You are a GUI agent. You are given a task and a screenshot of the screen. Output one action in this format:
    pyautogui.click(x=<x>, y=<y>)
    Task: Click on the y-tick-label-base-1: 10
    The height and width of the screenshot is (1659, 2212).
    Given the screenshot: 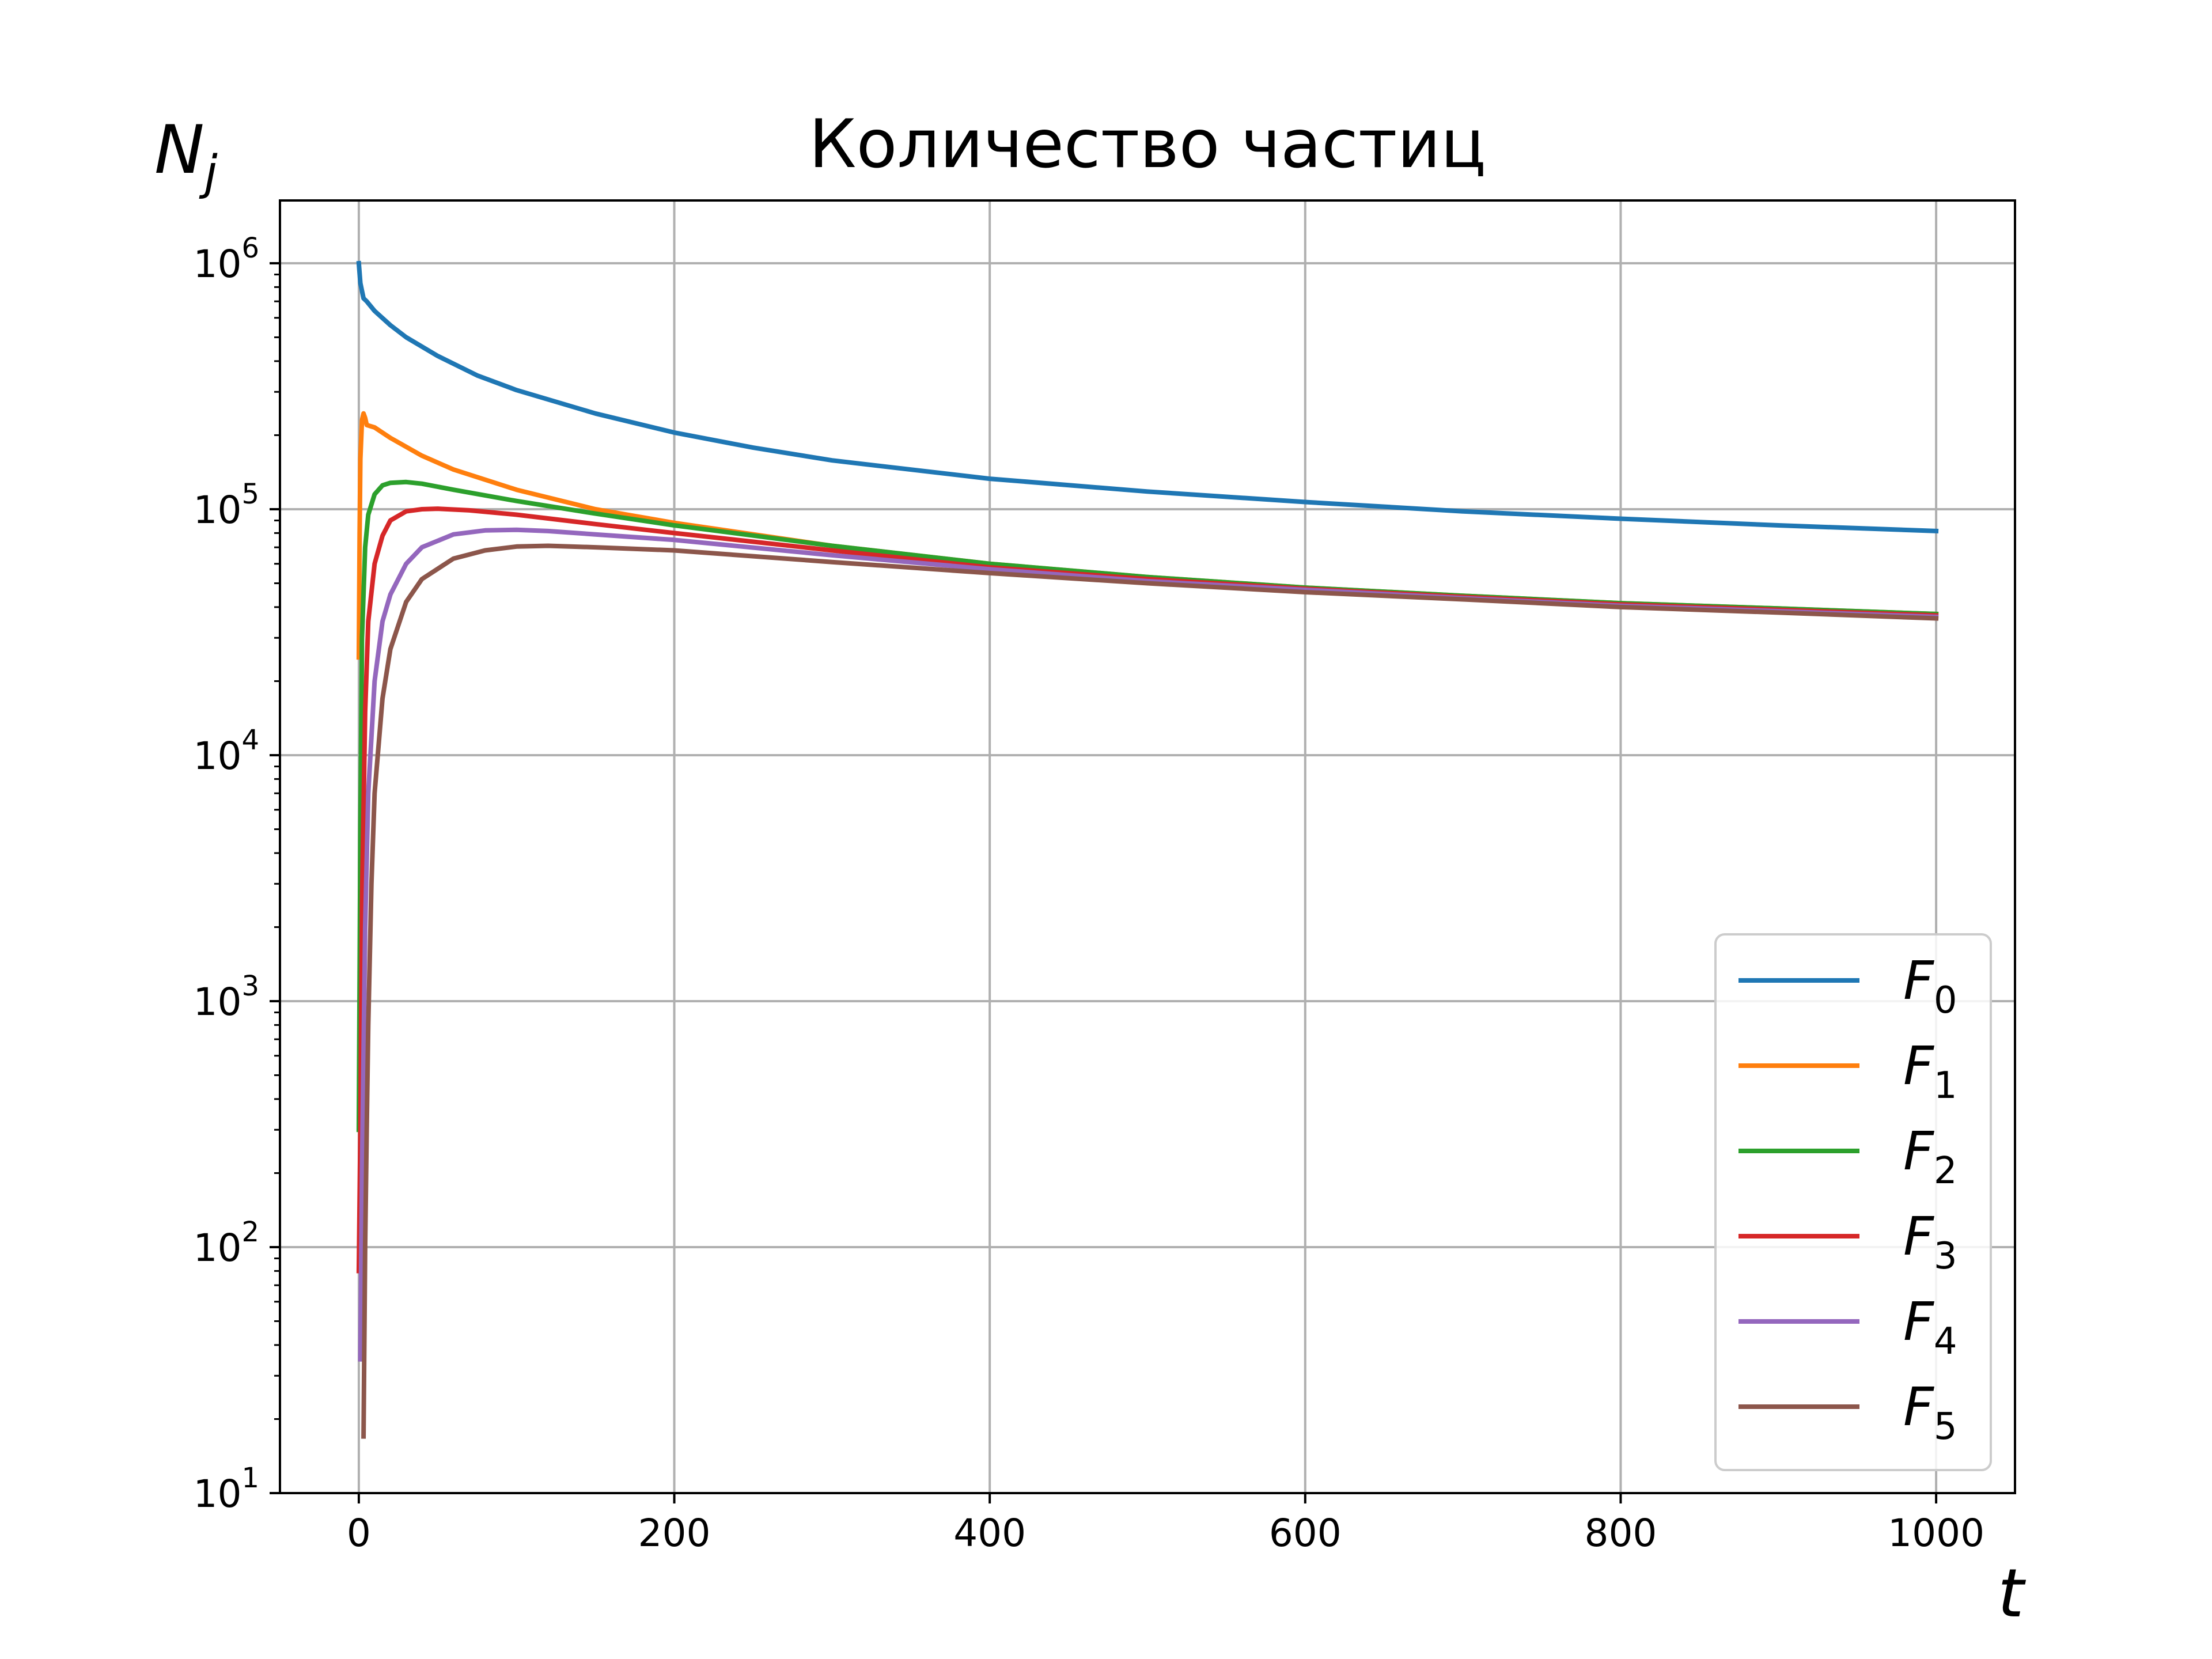 What is the action you would take?
    pyautogui.click(x=217, y=1248)
    